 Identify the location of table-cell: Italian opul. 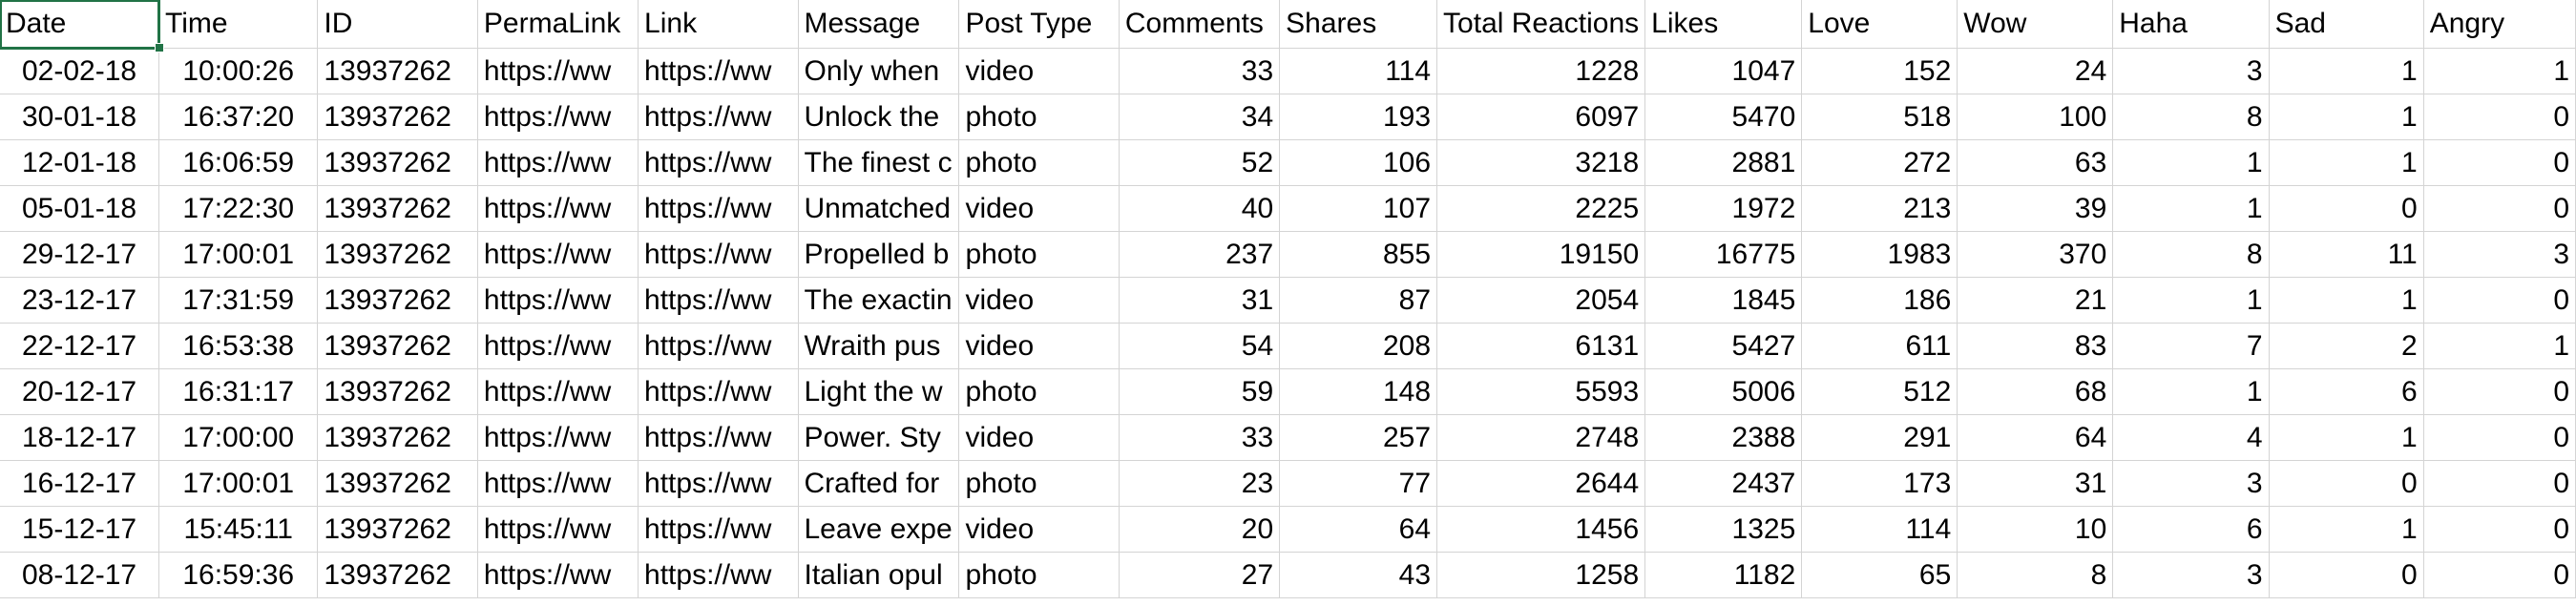
(879, 575).